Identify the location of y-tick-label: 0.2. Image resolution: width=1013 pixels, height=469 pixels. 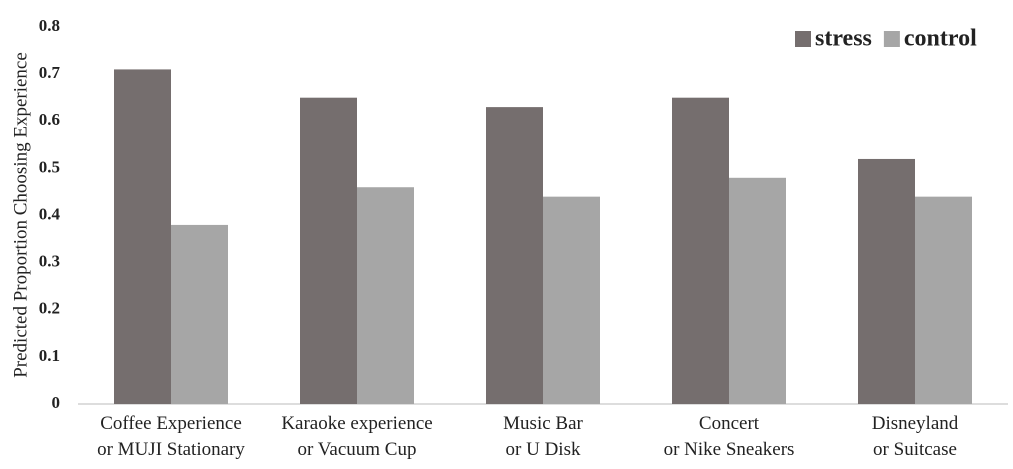
(49, 308).